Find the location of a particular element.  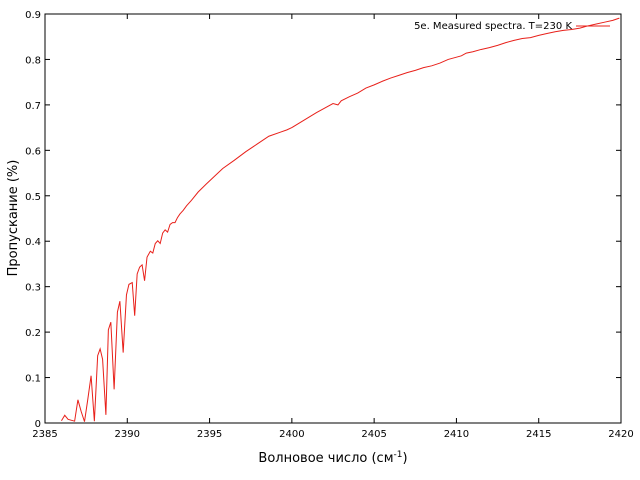

y-tick-label: 0.4 is located at coordinates (33, 242).